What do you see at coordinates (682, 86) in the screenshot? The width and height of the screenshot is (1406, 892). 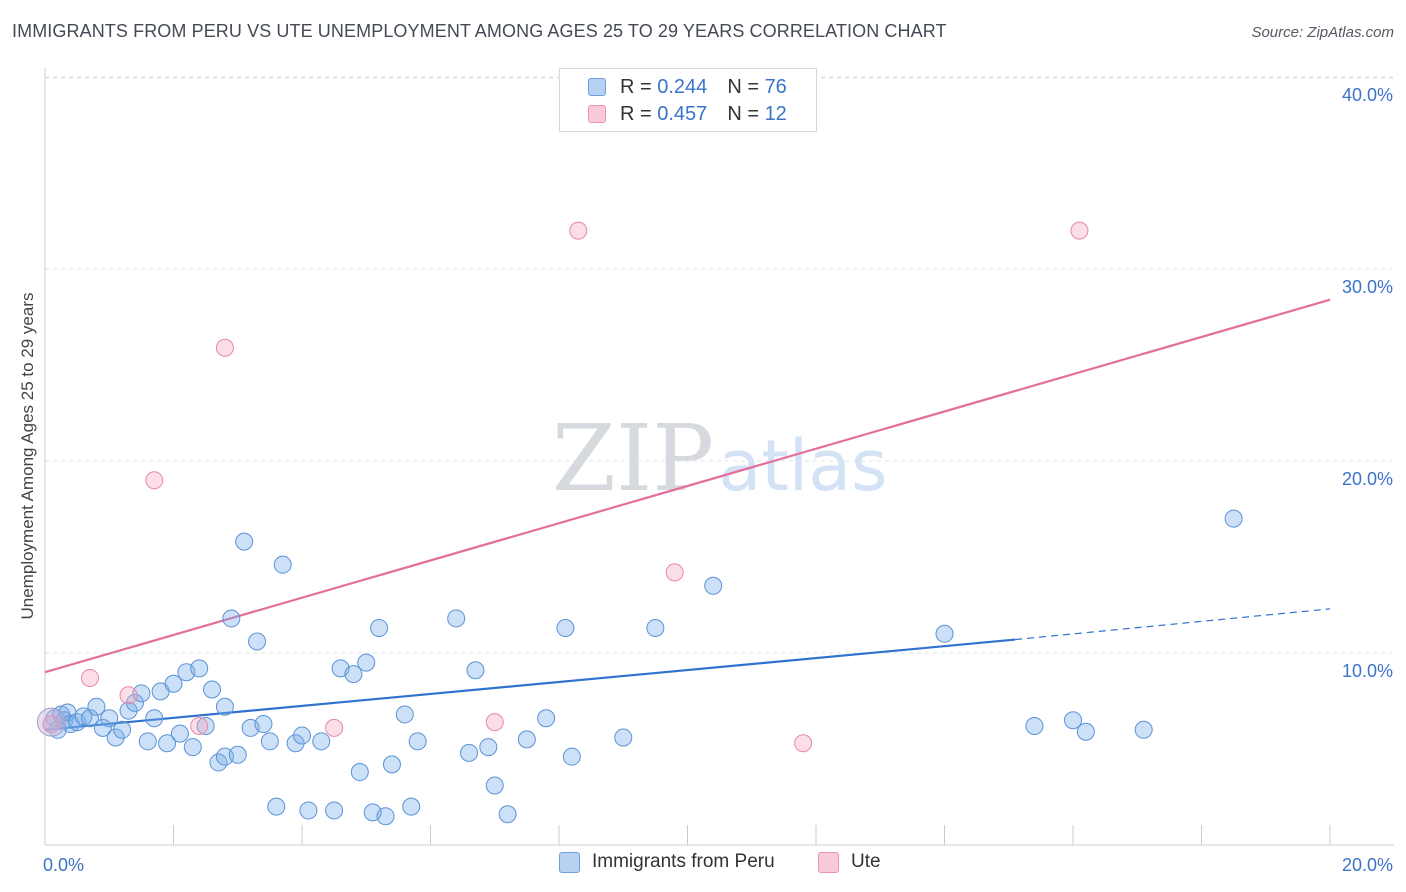 I see `legend-r-value: 0.244` at bounding box center [682, 86].